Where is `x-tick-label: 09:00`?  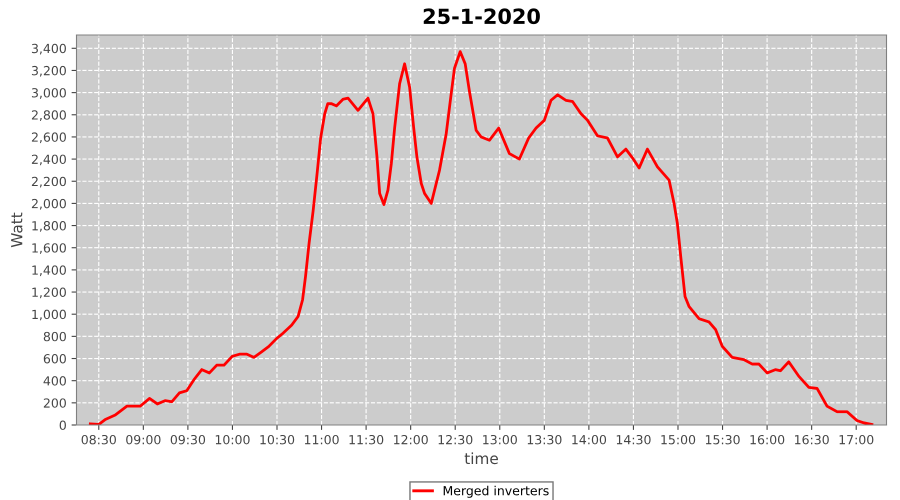
x-tick-label: 09:00 is located at coordinates (143, 439).